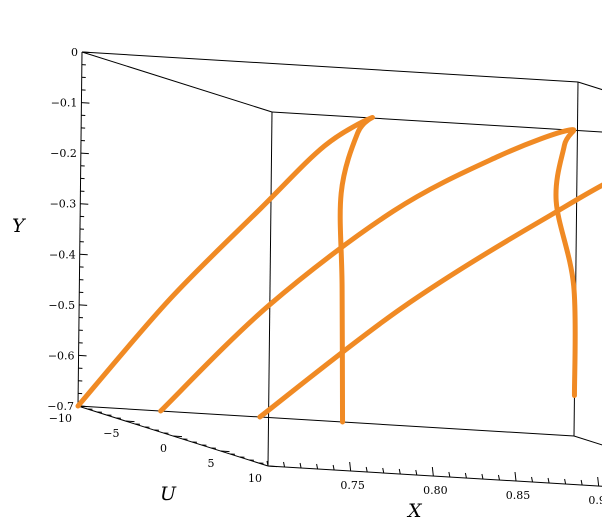 The image size is (602, 526). I want to click on y-tick-label: −0.7, so click(60, 406).